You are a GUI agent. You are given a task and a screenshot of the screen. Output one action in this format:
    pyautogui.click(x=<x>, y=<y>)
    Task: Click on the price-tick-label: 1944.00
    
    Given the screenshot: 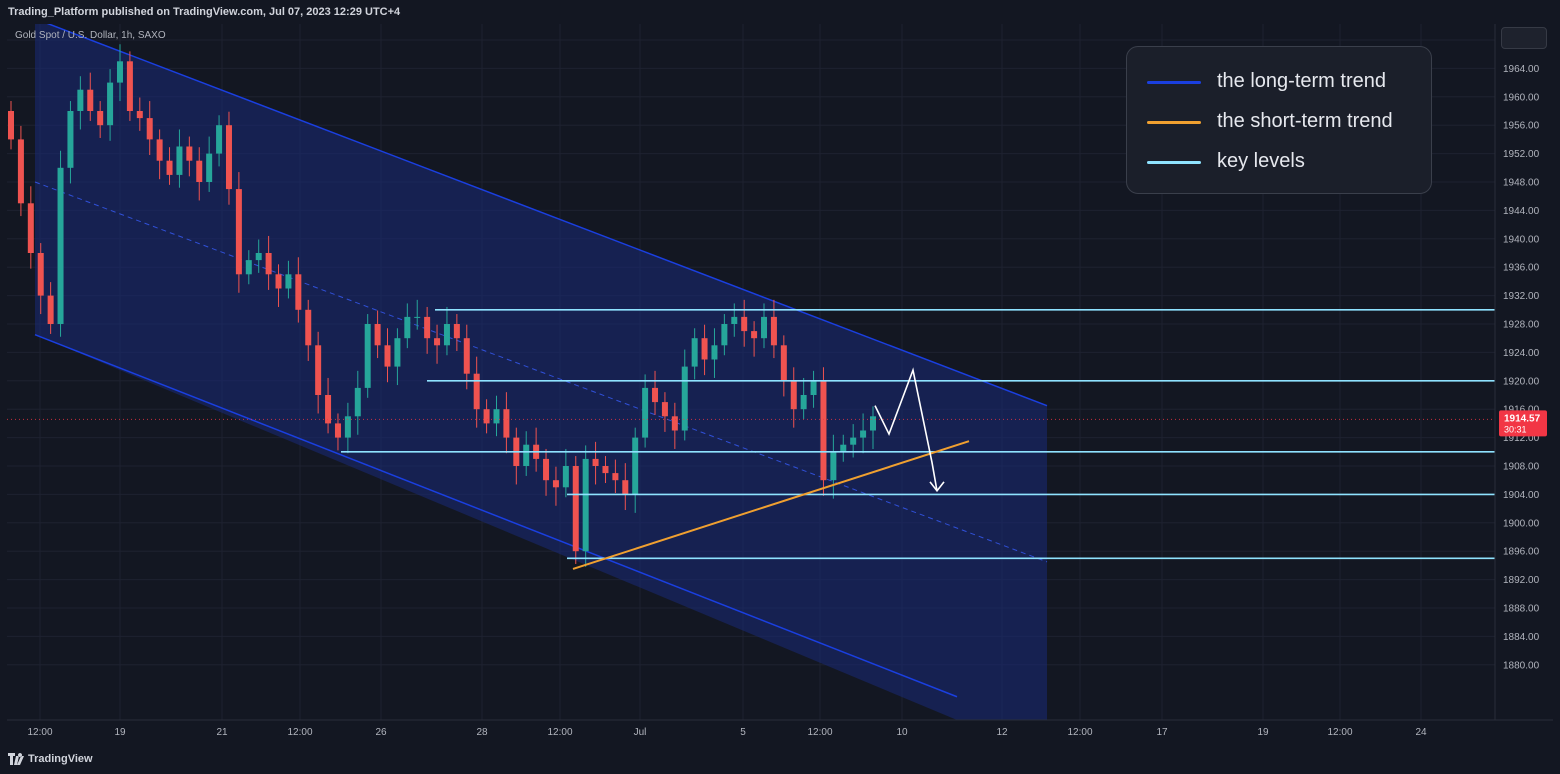 What is the action you would take?
    pyautogui.click(x=1521, y=211)
    